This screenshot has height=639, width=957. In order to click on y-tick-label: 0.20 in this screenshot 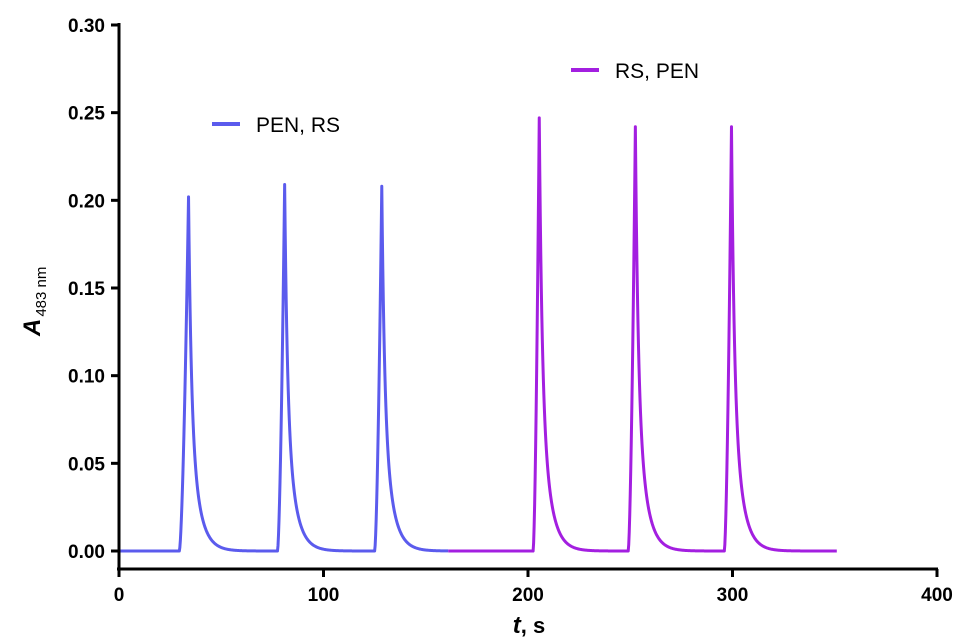, I will do `click(86, 201)`.